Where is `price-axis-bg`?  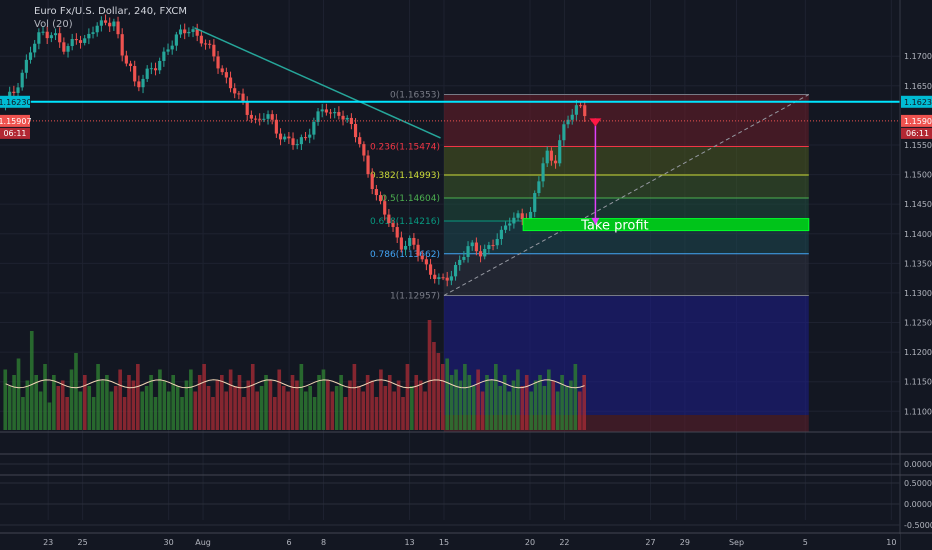 price-axis-bg is located at coordinates (916, 275).